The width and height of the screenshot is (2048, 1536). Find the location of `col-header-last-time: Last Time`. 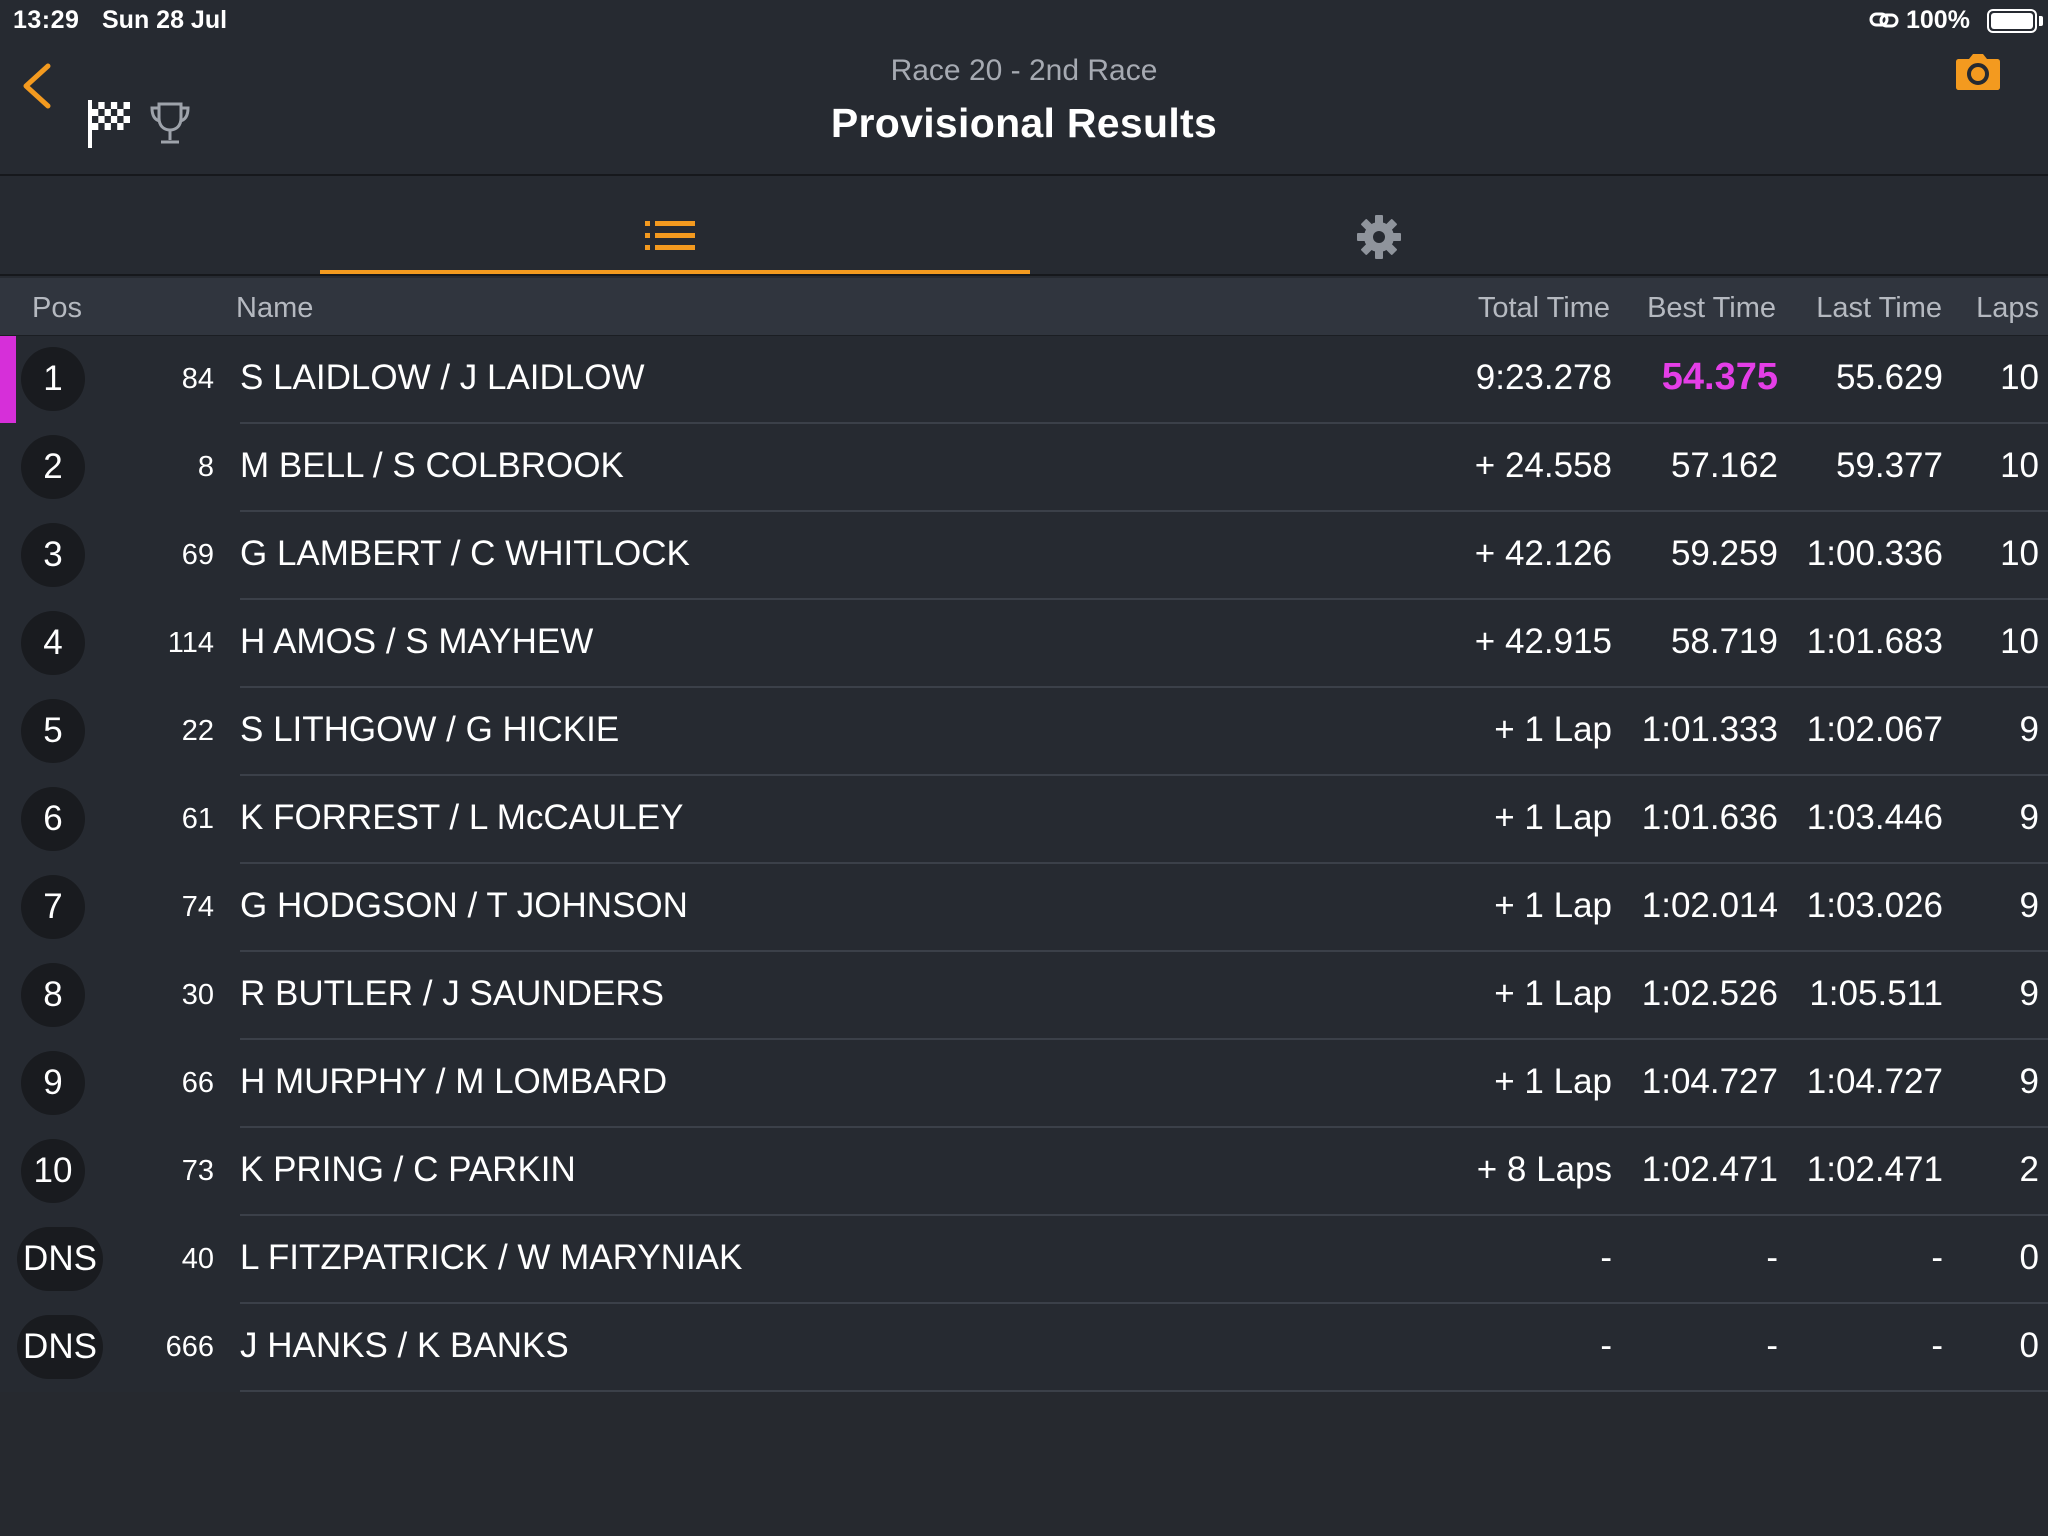

col-header-last-time: Last Time is located at coordinates (1879, 308).